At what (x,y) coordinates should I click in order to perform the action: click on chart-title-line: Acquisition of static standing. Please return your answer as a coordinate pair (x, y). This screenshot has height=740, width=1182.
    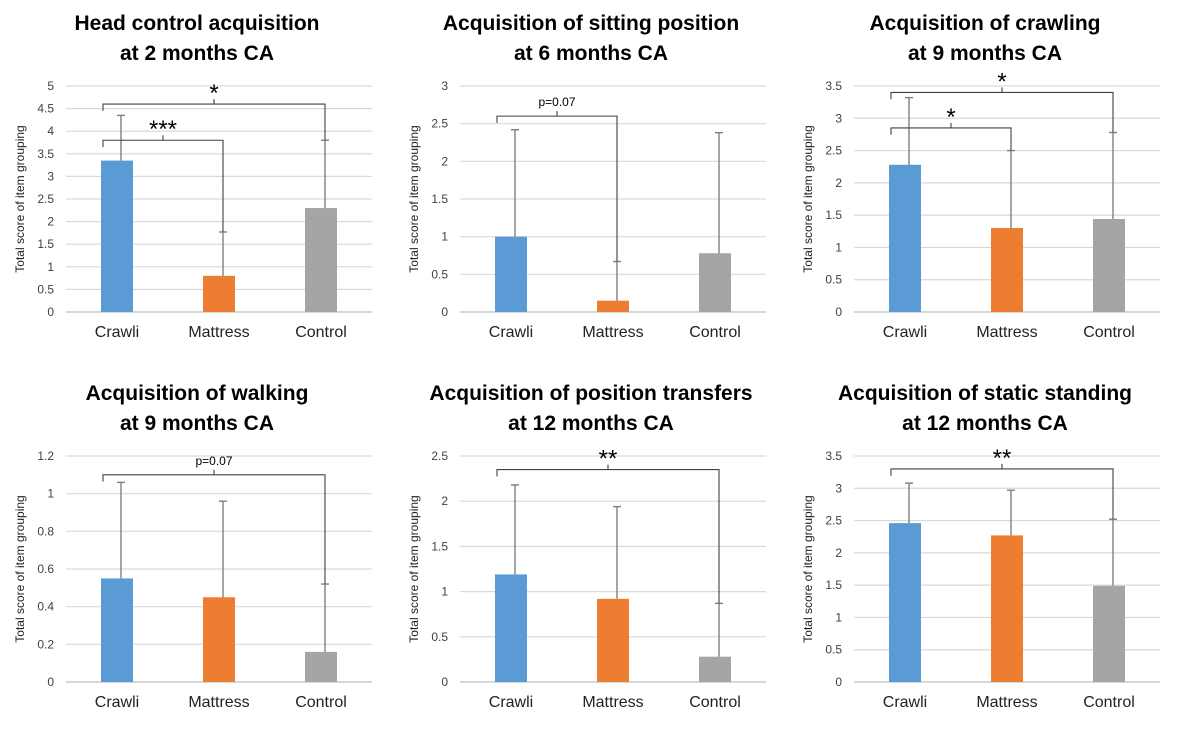
    Looking at the image, I should click on (985, 393).